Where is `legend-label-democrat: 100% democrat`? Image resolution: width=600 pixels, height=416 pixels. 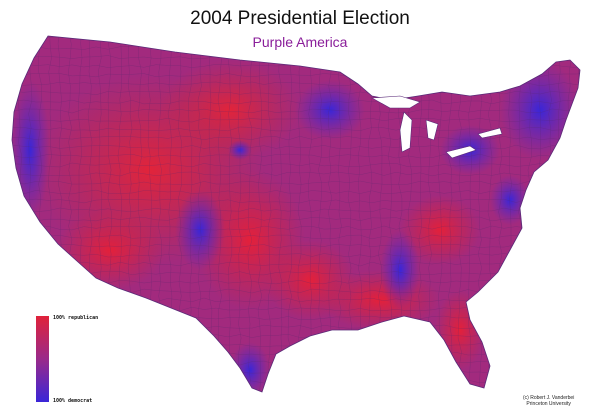 legend-label-democrat: 100% democrat is located at coordinates (73, 401).